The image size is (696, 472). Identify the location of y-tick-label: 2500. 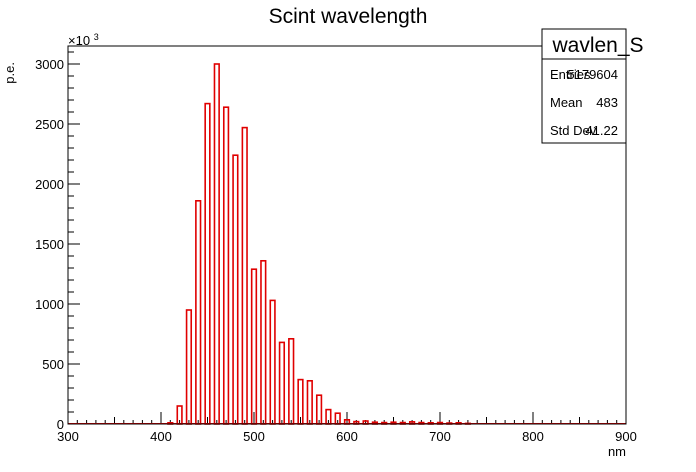
(49, 124).